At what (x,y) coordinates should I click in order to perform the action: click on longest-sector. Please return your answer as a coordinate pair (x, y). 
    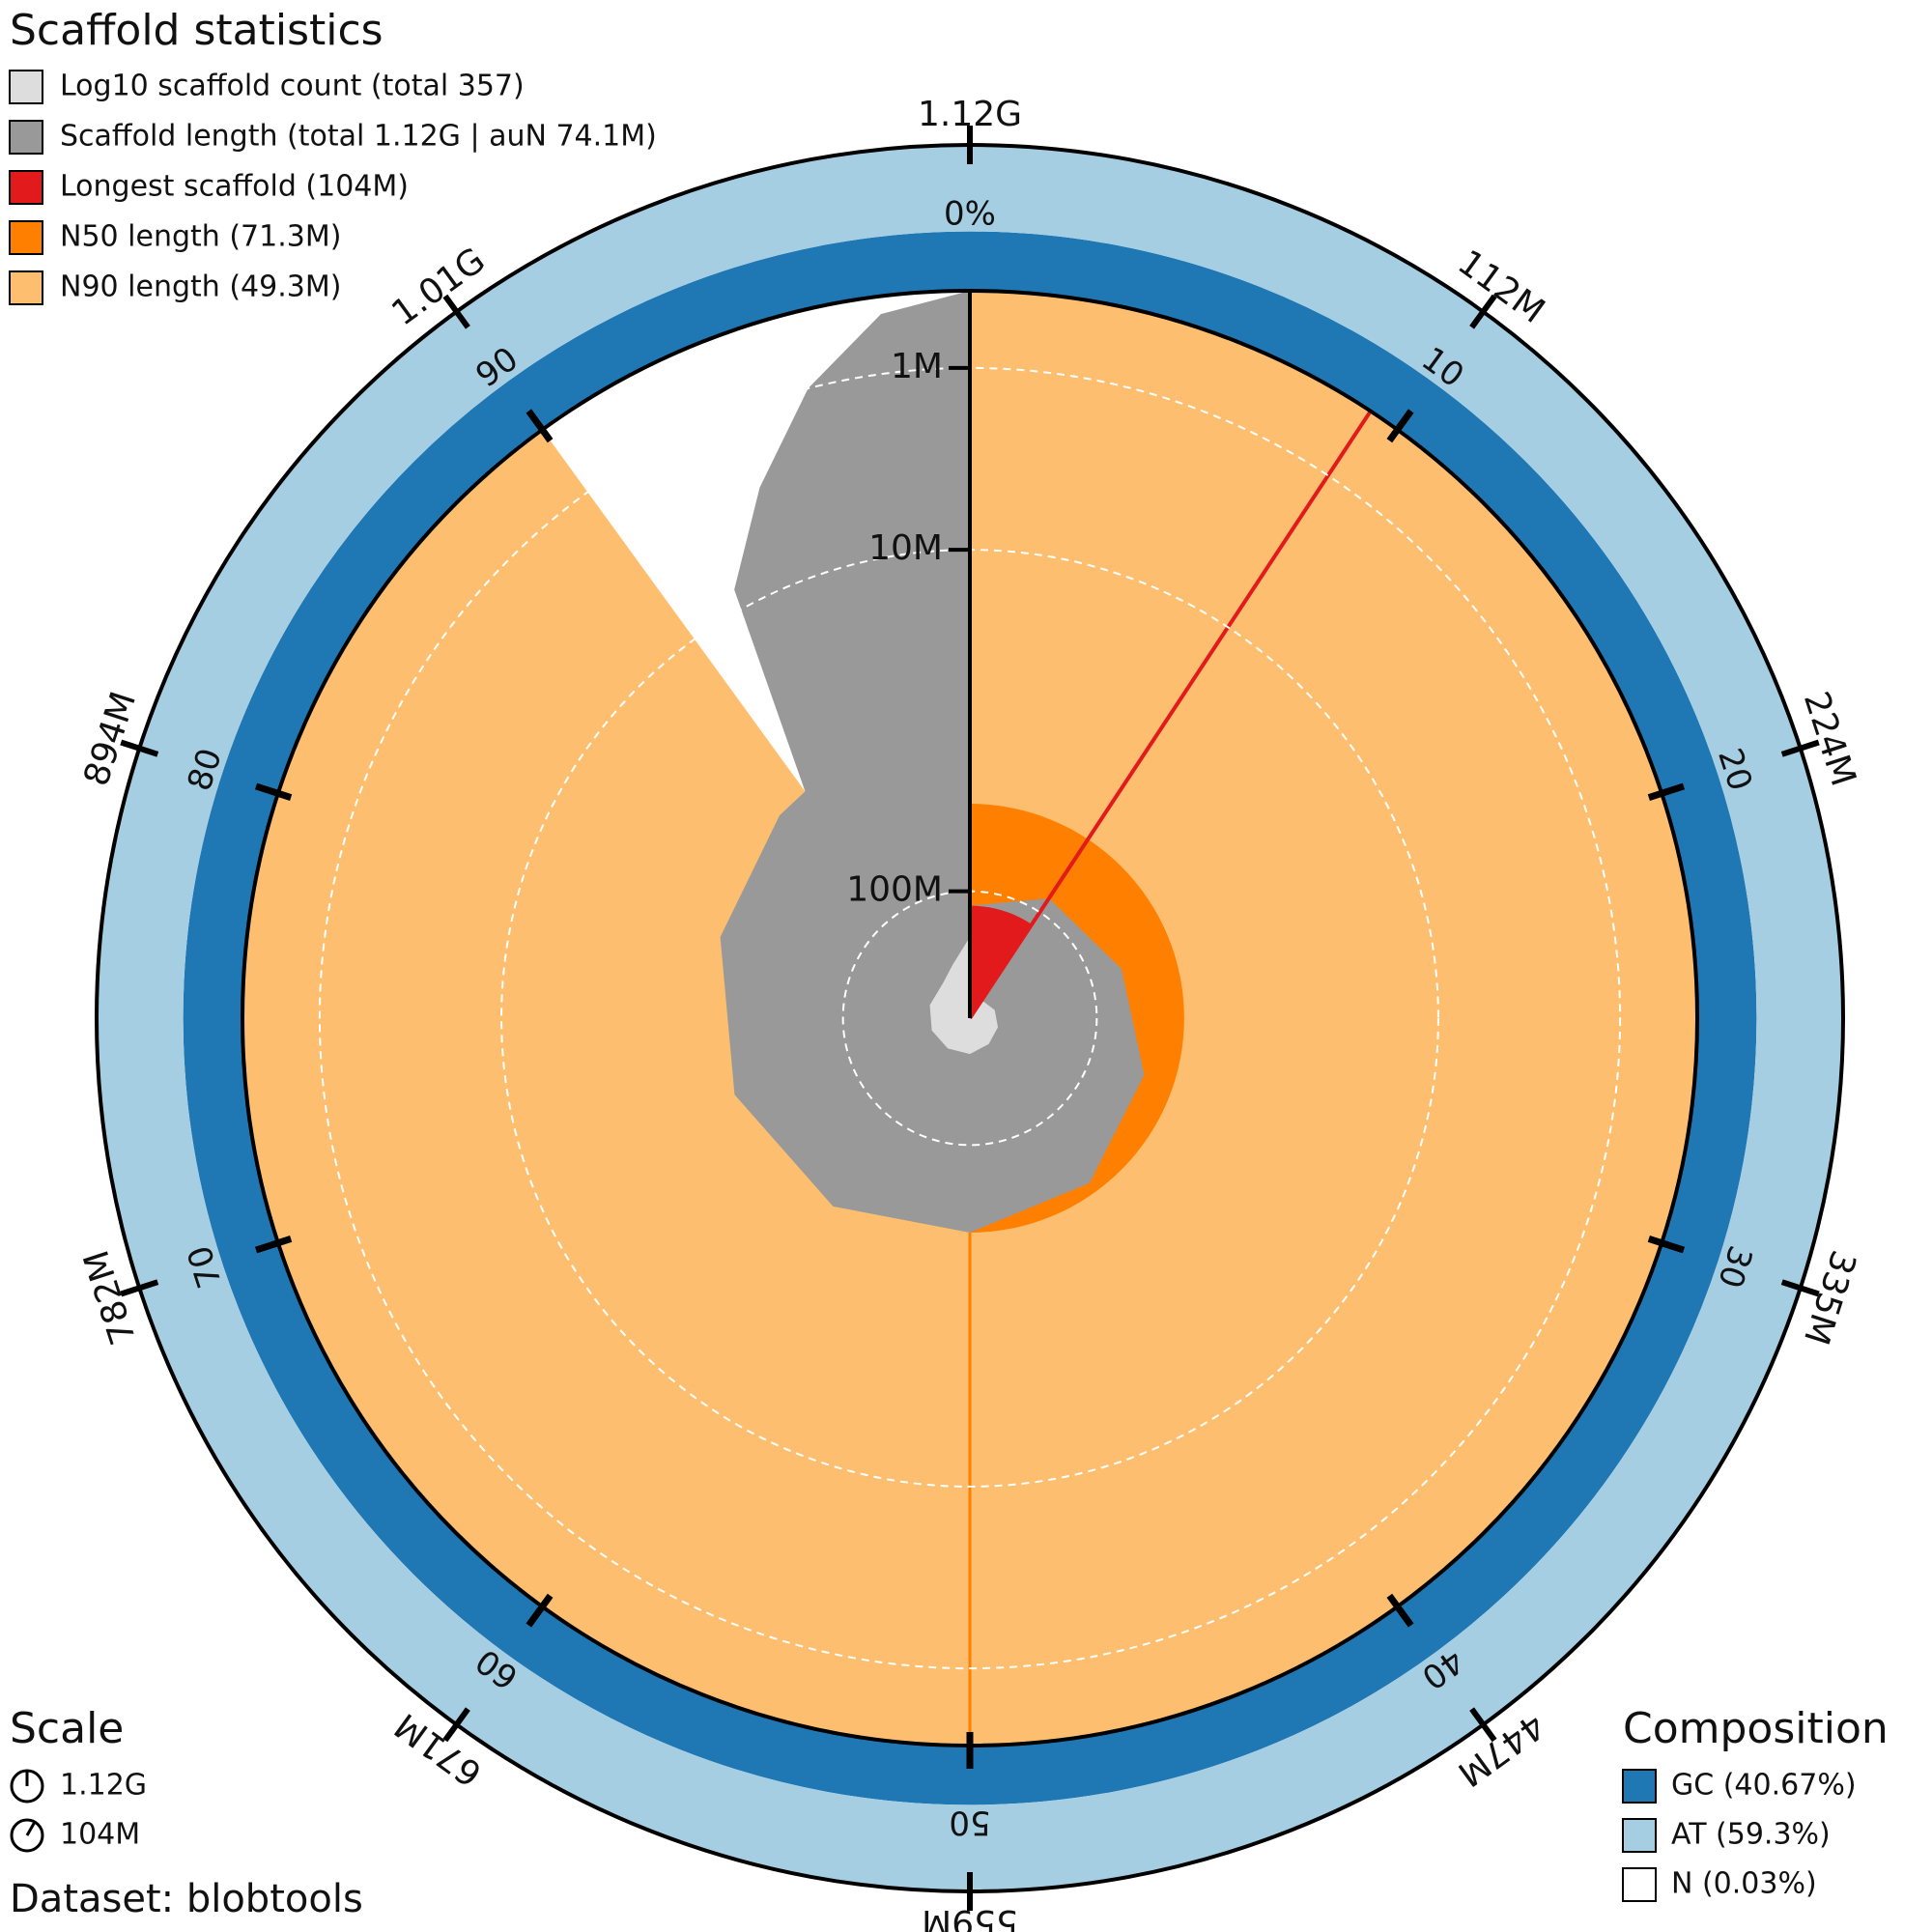
    Looking at the image, I should click on (1002, 961).